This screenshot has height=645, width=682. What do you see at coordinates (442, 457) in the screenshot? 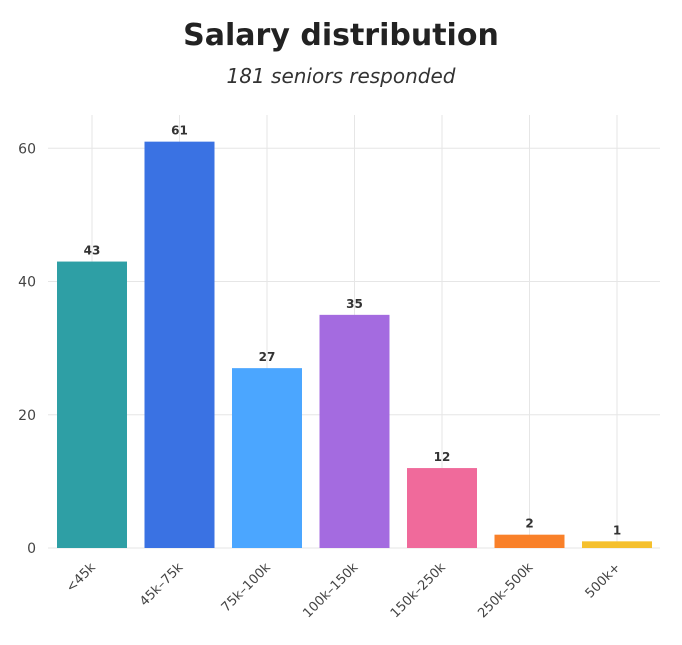
I see `data-label: 12` at bounding box center [442, 457].